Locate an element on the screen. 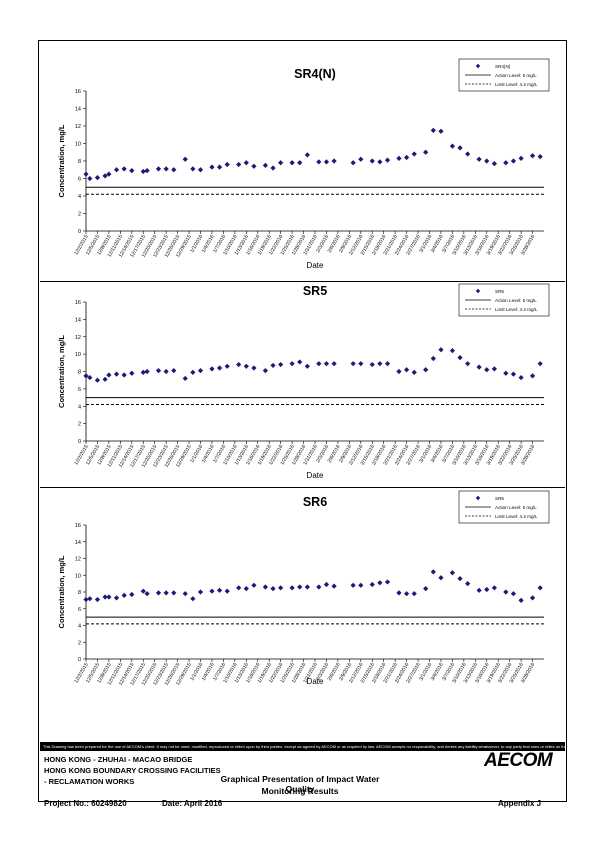 The image size is (602, 851). y-tick-label: 2 is located at coordinates (79, 215).